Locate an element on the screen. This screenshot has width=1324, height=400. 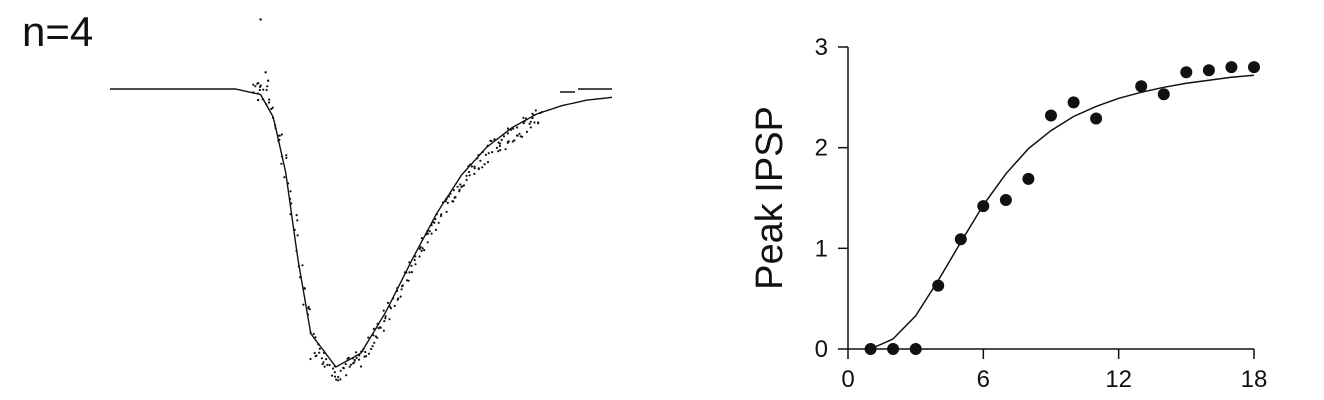
x-tick-label: 6 is located at coordinates (983, 379).